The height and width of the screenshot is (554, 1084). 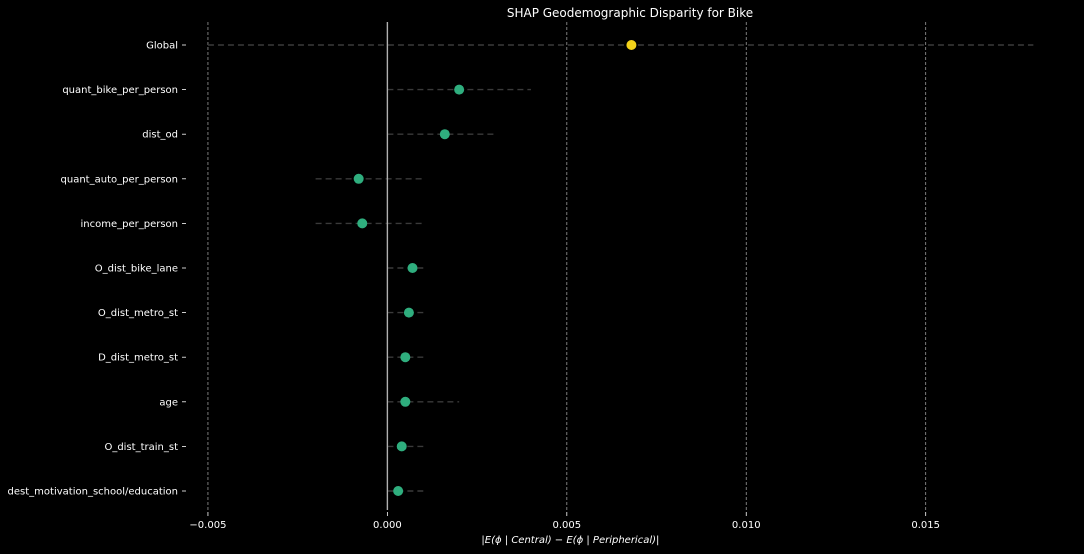 I want to click on y-tick-label: quant_bike_per_person, so click(x=120, y=90).